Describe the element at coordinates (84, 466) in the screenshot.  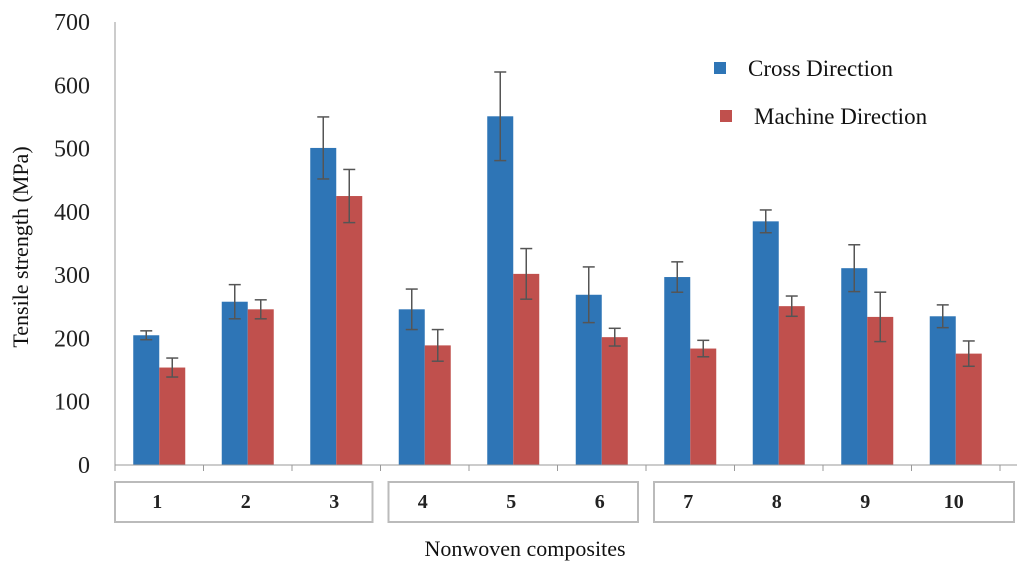
I see `y-tick-label: 0` at that location.